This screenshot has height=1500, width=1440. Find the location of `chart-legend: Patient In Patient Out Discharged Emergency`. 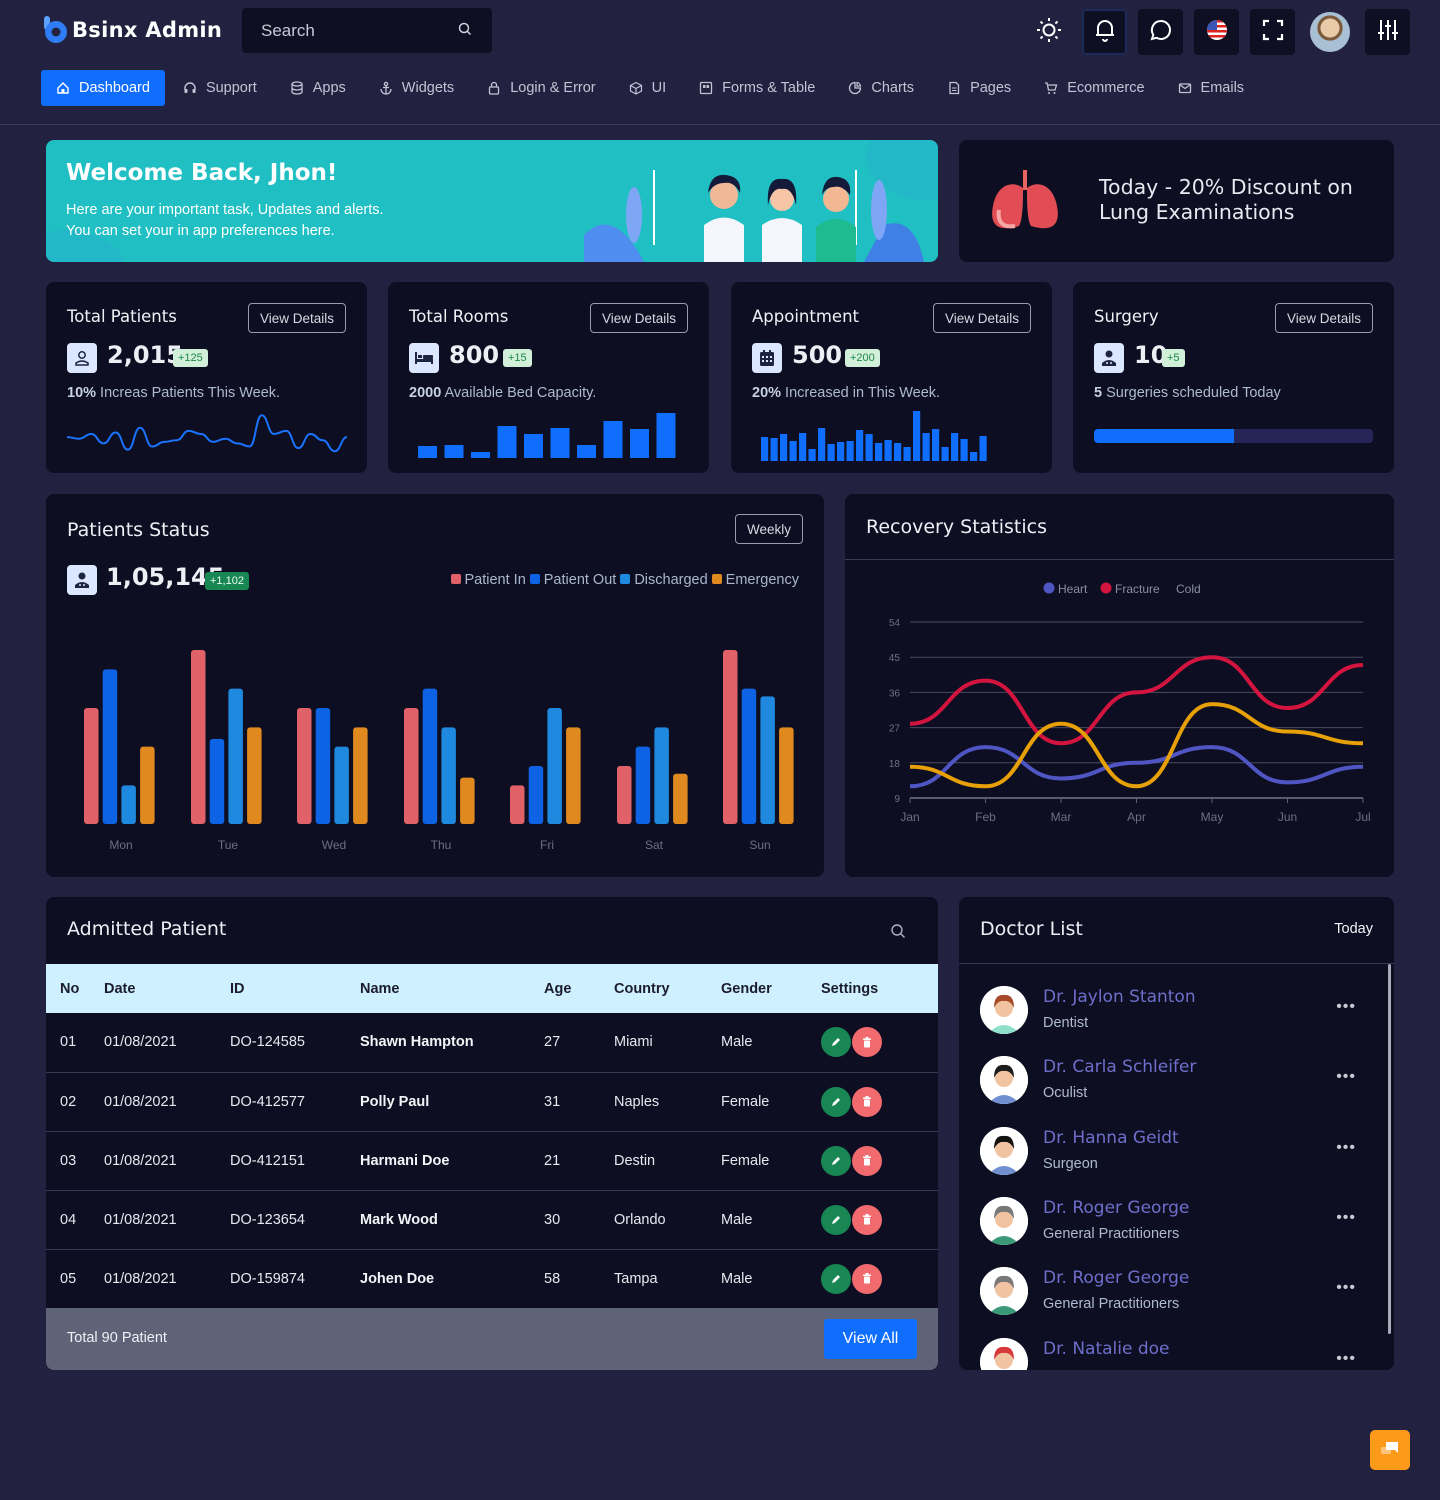

chart-legend: Patient In Patient Out Discharged Emergency is located at coordinates (624, 580).